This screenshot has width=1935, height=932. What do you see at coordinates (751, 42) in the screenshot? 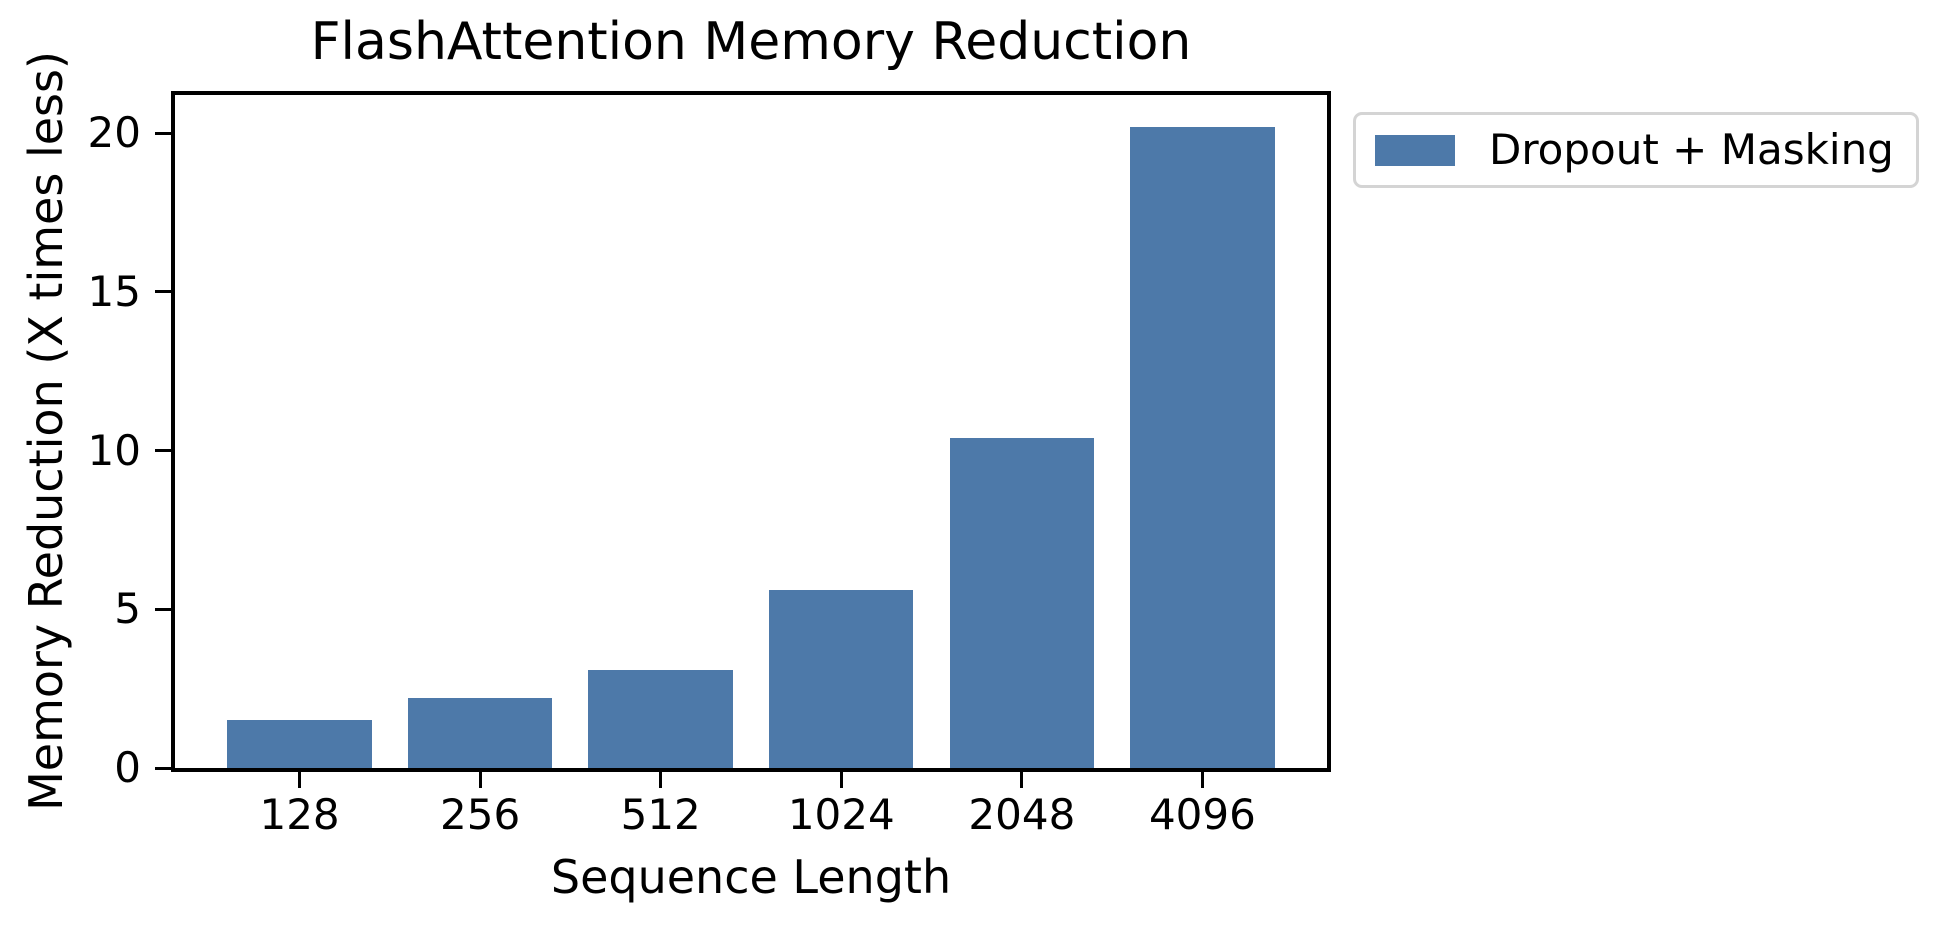
I see `chart-title: FlashAttention Memory Reduction` at bounding box center [751, 42].